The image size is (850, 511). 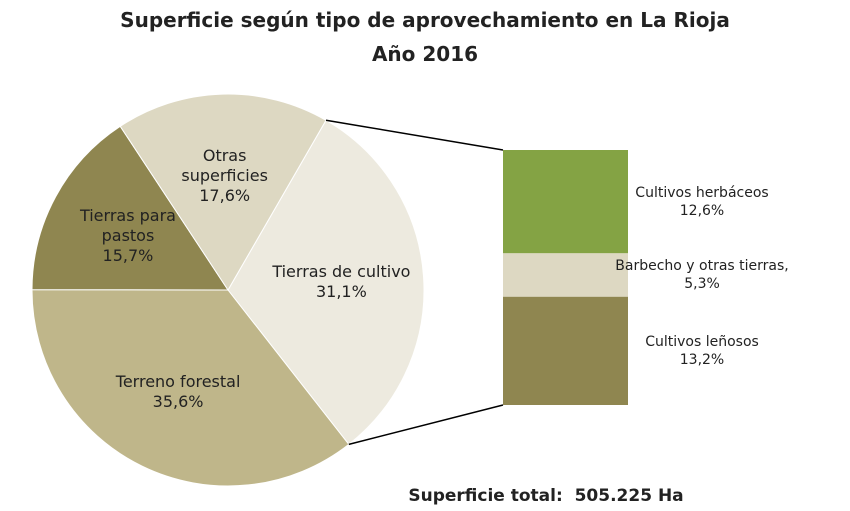 I want to click on bar-value: 12,6%, so click(x=702, y=210).